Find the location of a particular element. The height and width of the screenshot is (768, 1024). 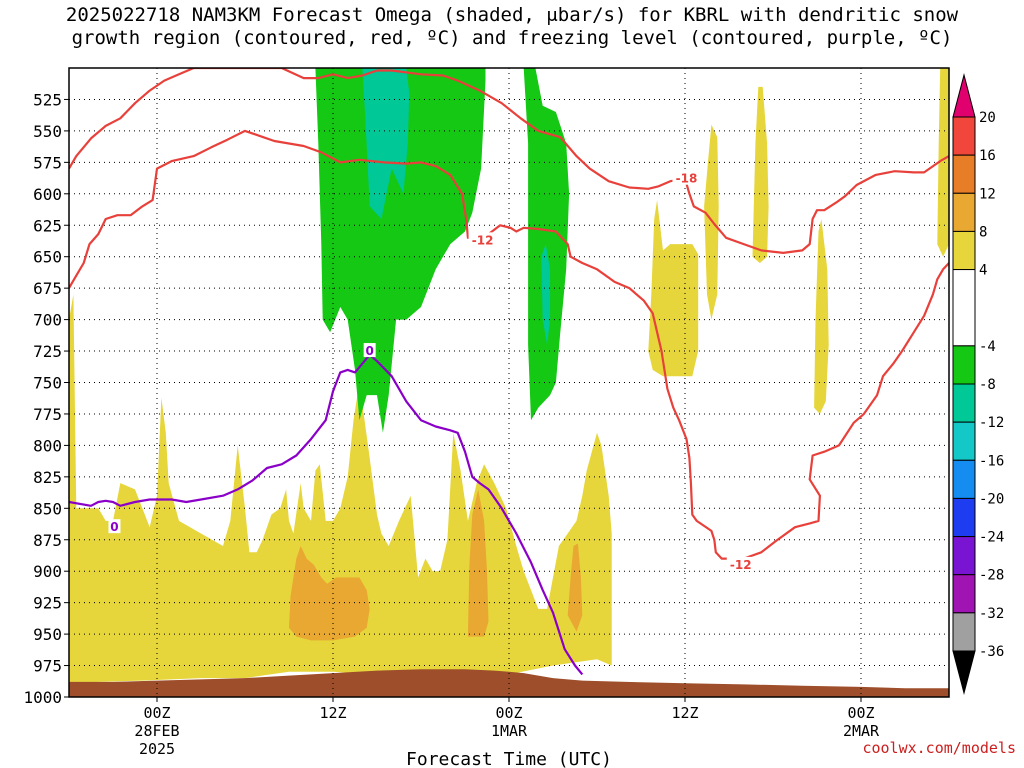

y-tick-label-725: 725 is located at coordinates (47, 351).